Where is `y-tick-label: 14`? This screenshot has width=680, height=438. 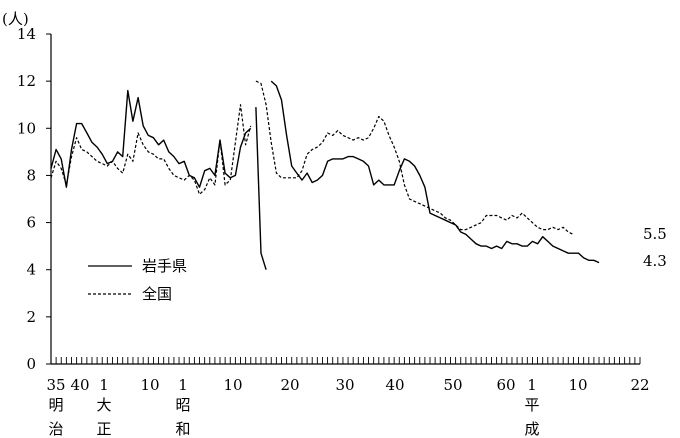
y-tick-label: 14 is located at coordinates (26, 34).